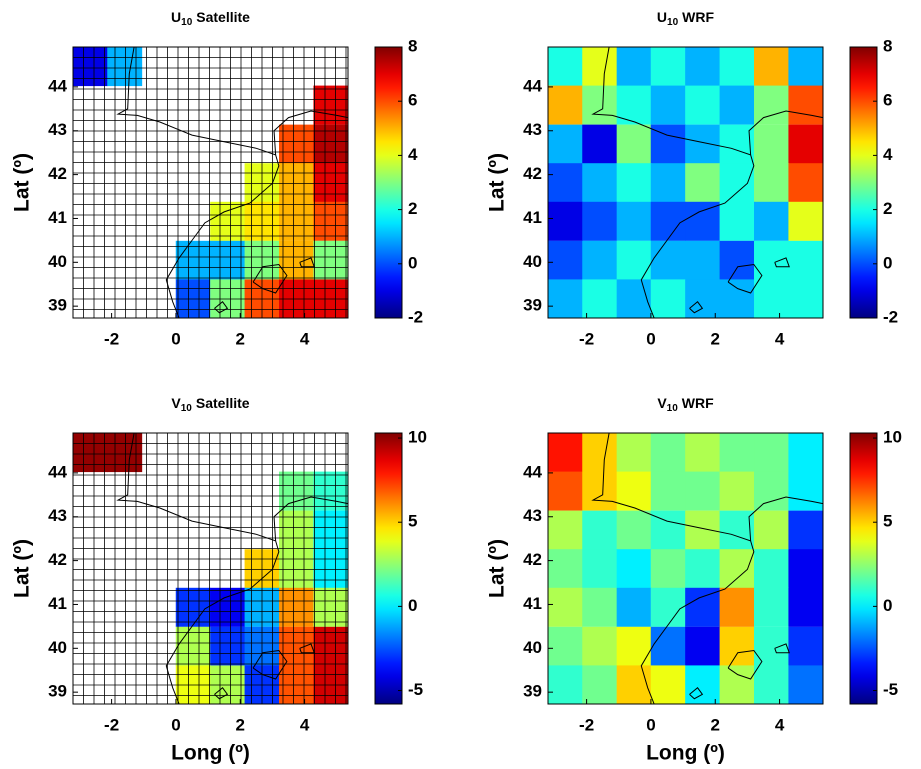 The width and height of the screenshot is (921, 769). Describe the element at coordinates (176, 403) in the screenshot. I see `title-main: V` at that location.